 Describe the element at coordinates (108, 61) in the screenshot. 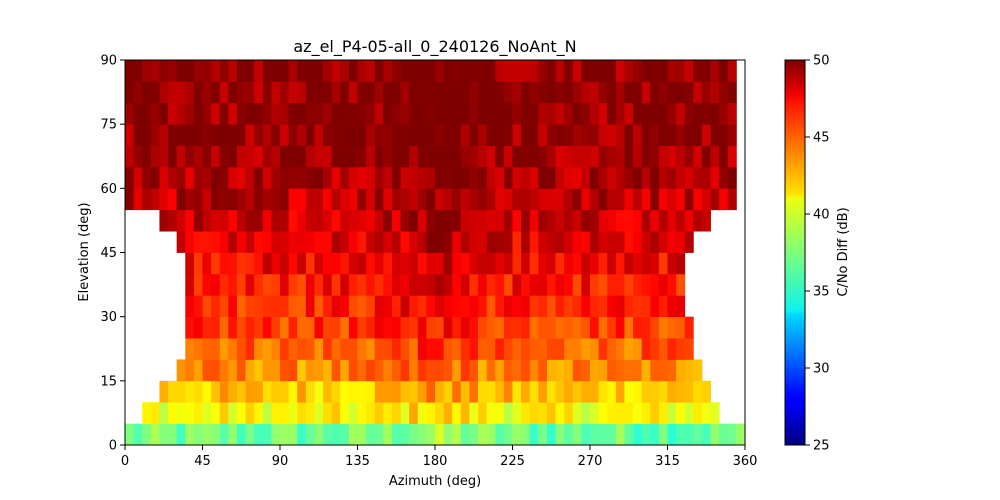

I see `y-tick-label: 90` at that location.